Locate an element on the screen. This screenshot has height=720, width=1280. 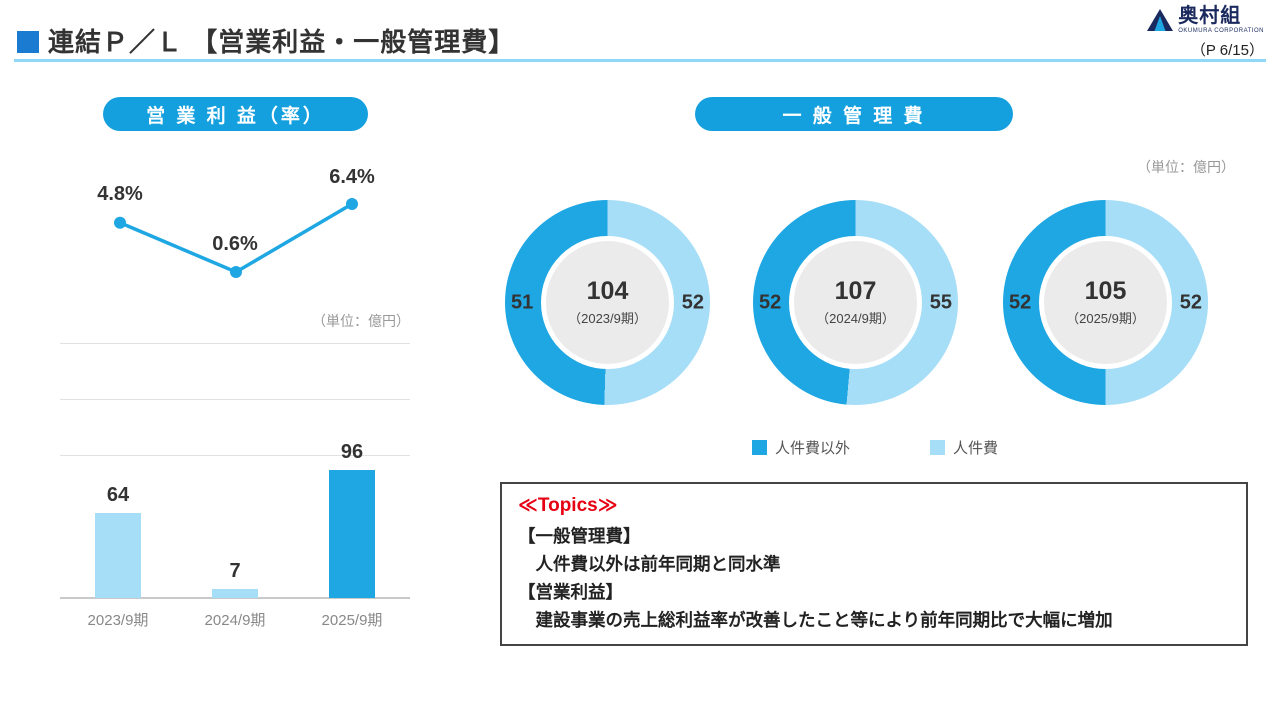
legend-item: 人件費 is located at coordinates (964, 447).